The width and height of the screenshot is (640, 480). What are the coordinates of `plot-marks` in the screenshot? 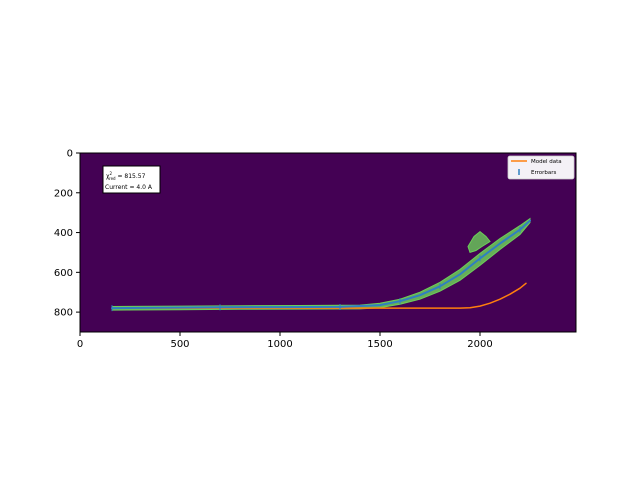 It's located at (321, 264).